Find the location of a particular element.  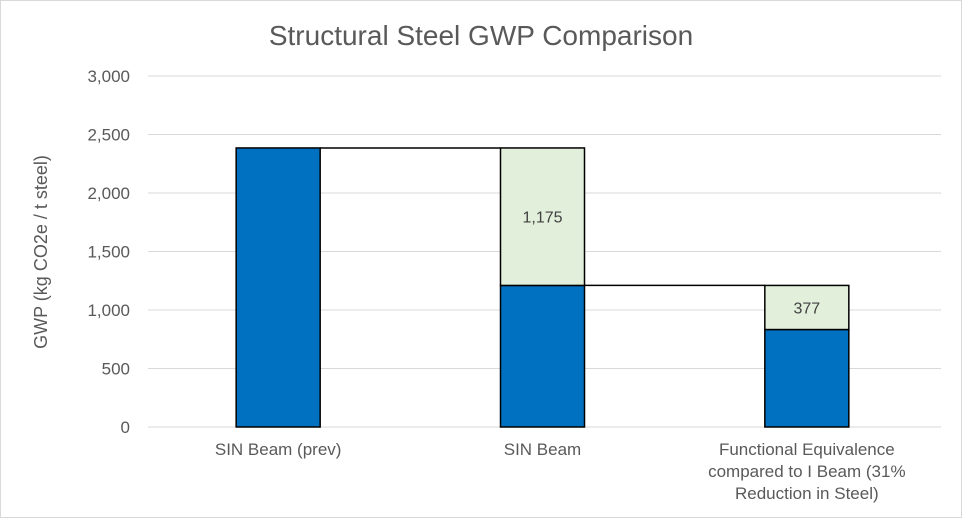

x-category-label: SIN Beam is located at coordinates (542, 449).